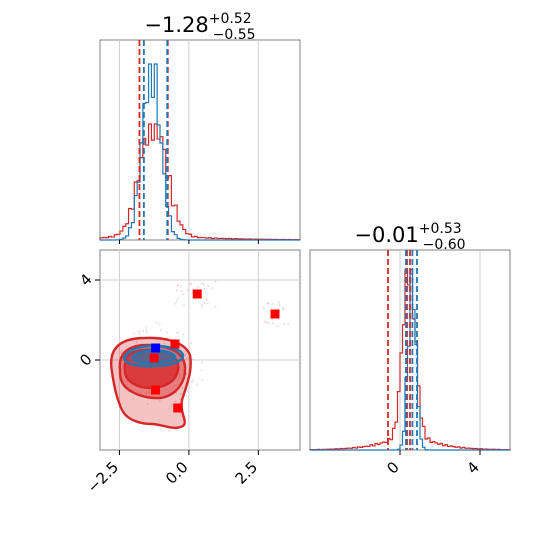 The height and width of the screenshot is (550, 550). What do you see at coordinates (200, 350) in the screenshot?
I see `joint-panel` at bounding box center [200, 350].